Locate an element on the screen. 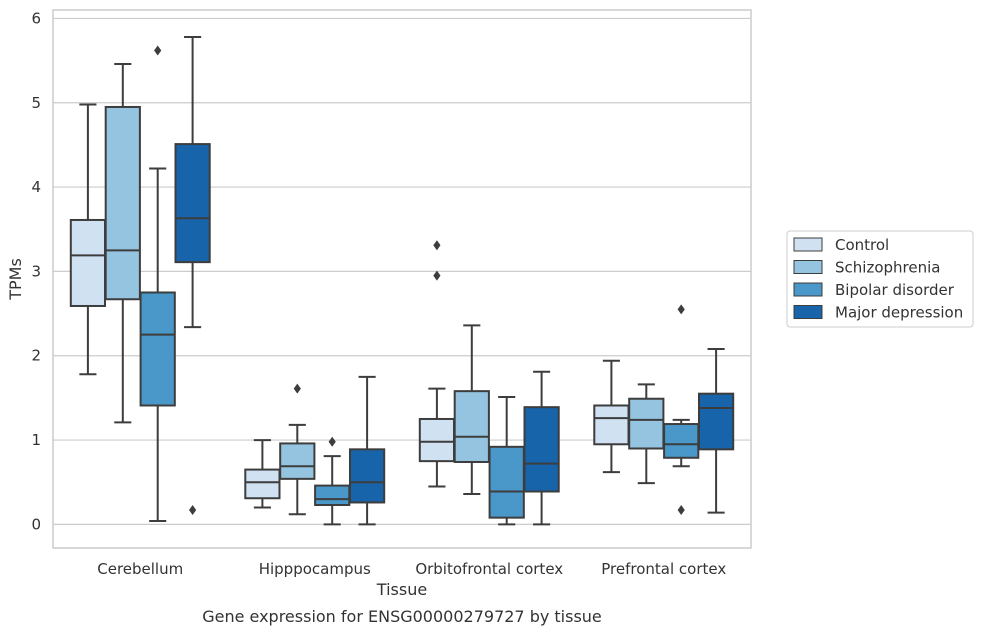  y-tick-label: 4 is located at coordinates (36, 187).